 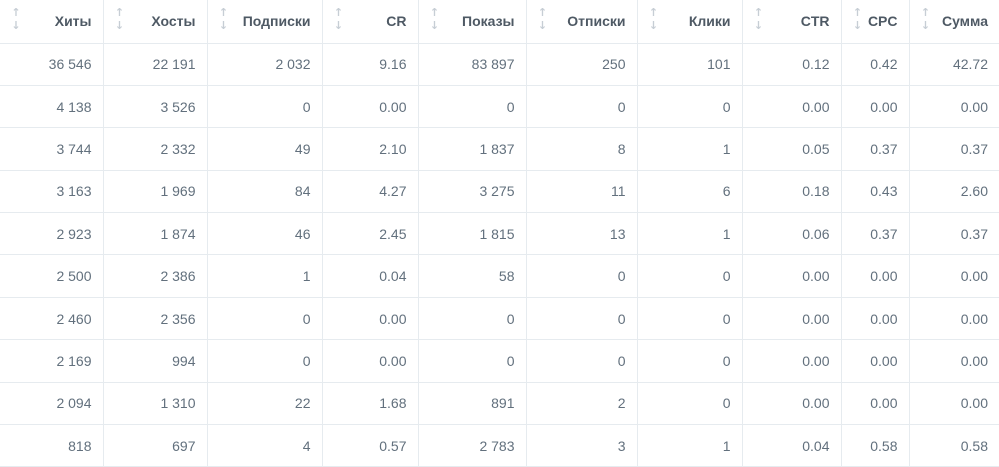 I want to click on cell-hits: 2 169, so click(x=52, y=361).